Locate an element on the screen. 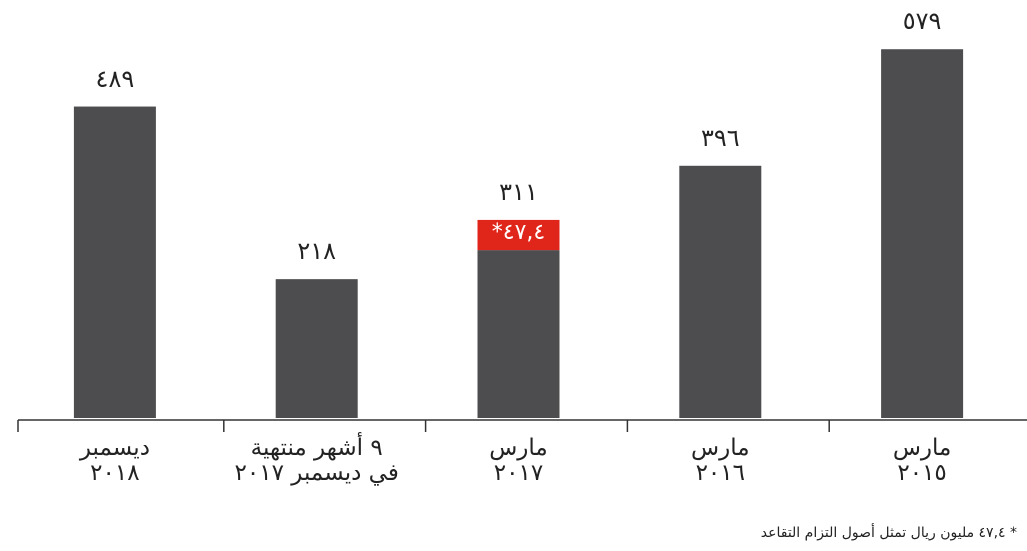  segment-label: ٤٧,٤* is located at coordinates (518, 232).